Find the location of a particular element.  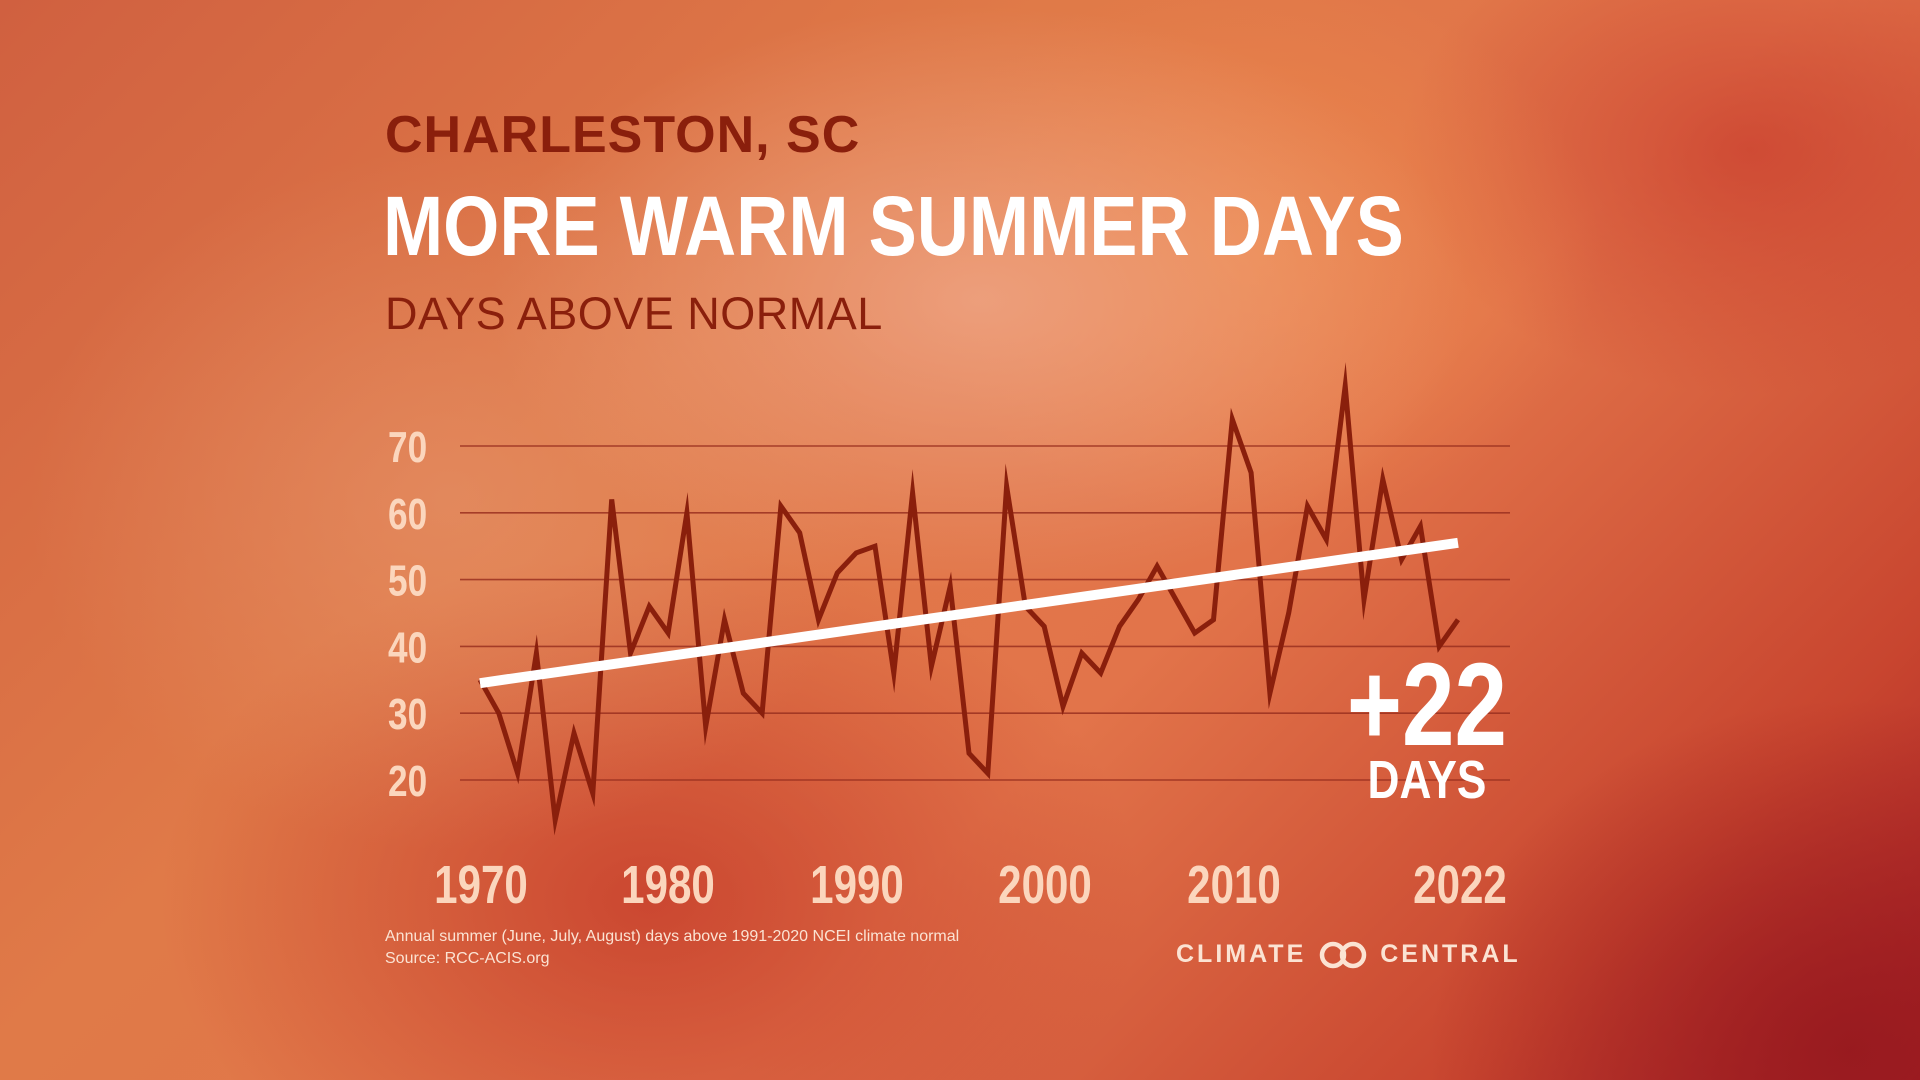

x-tick-label: 2000 is located at coordinates (1045, 885).